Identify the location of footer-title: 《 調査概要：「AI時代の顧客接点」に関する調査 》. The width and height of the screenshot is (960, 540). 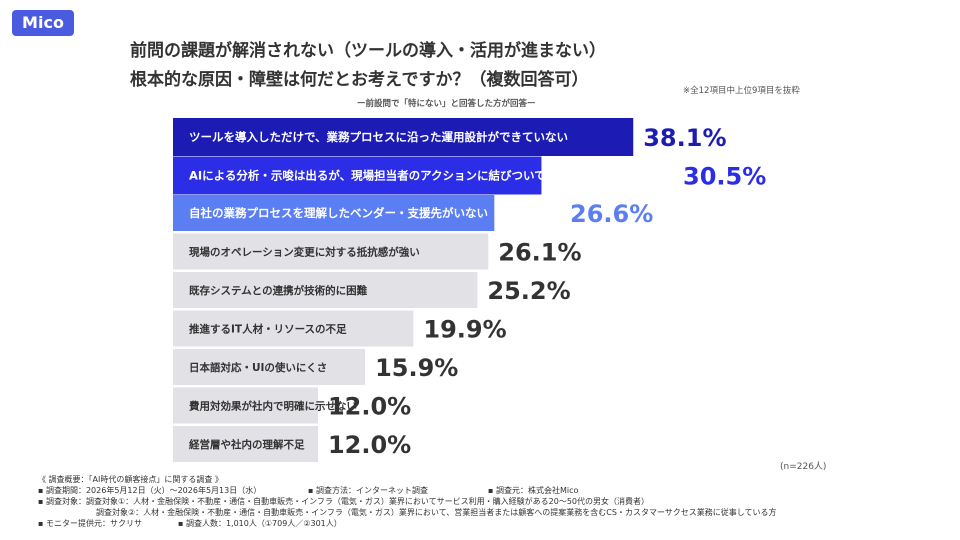
(130, 479).